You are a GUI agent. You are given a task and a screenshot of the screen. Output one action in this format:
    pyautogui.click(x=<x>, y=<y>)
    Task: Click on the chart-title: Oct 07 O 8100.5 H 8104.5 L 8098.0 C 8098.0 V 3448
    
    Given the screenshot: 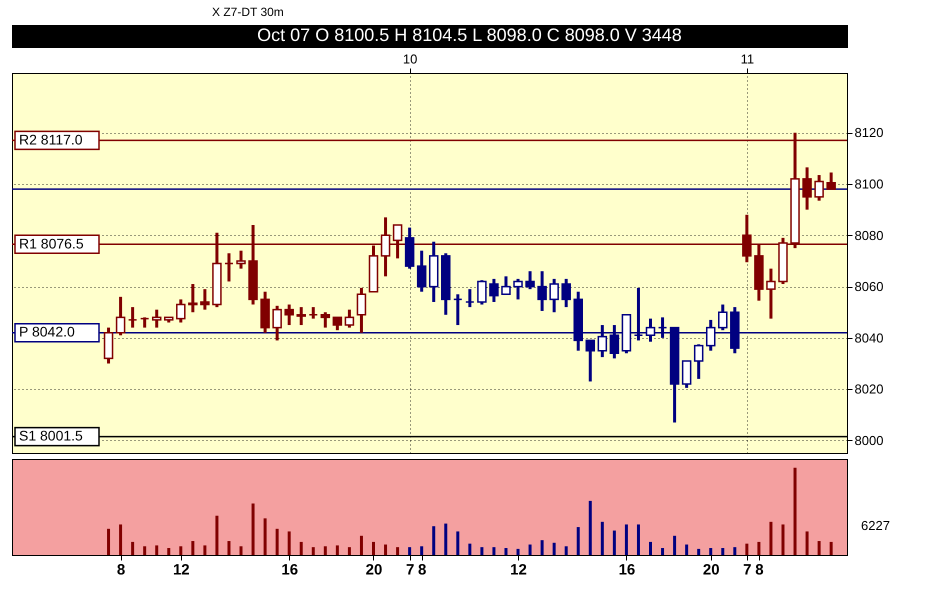 What is the action you would take?
    pyautogui.click(x=469, y=35)
    